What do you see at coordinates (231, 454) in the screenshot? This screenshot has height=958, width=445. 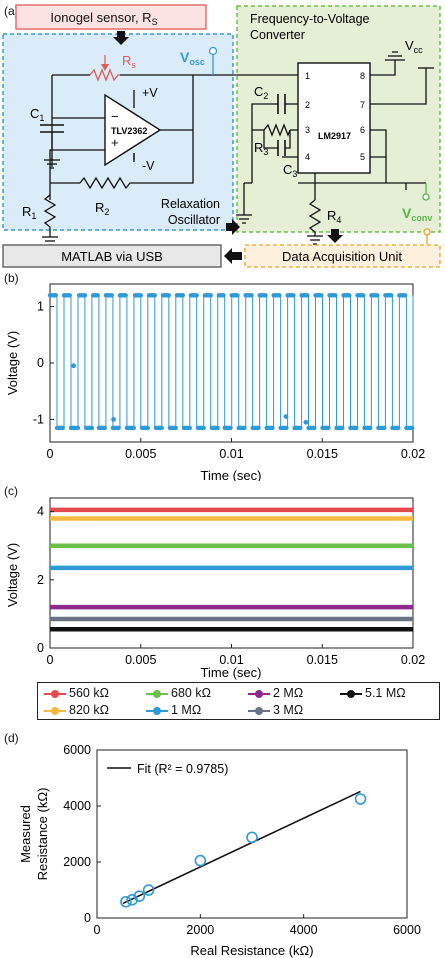 I see `chart-b-xtick-label: 0.01` at bounding box center [231, 454].